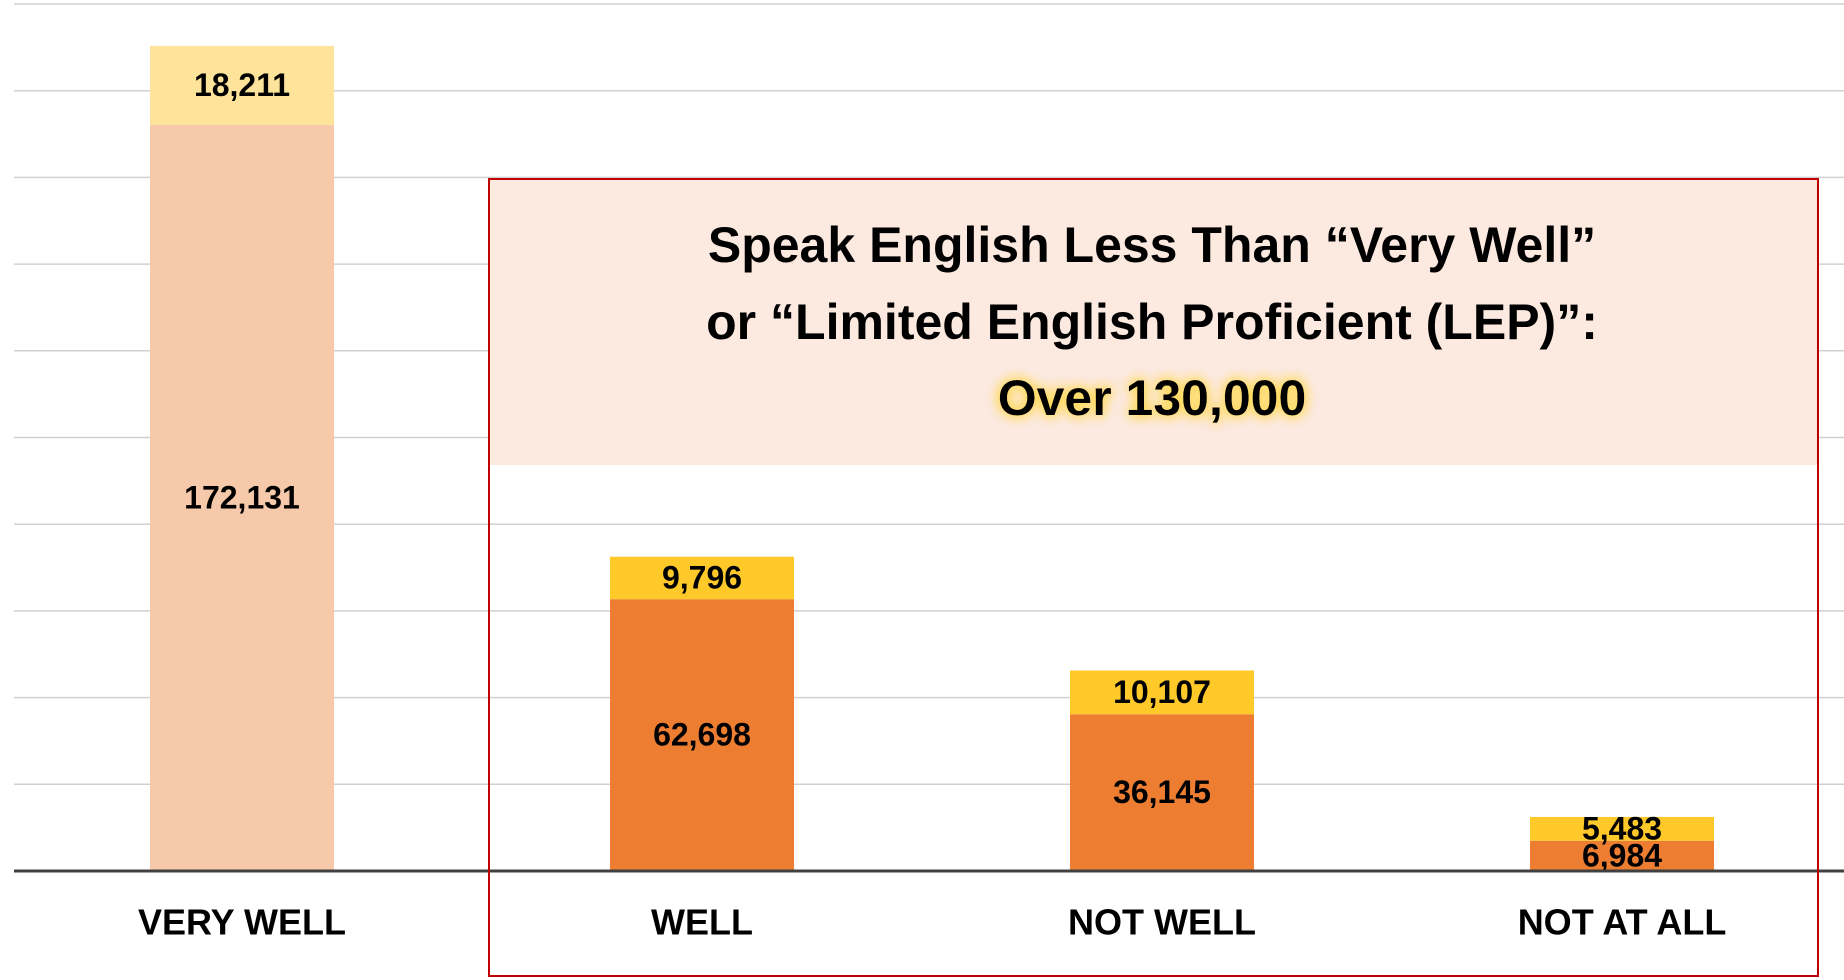  Describe the element at coordinates (1152, 398) in the screenshot. I see `annotation-text: Over 130,000` at that location.